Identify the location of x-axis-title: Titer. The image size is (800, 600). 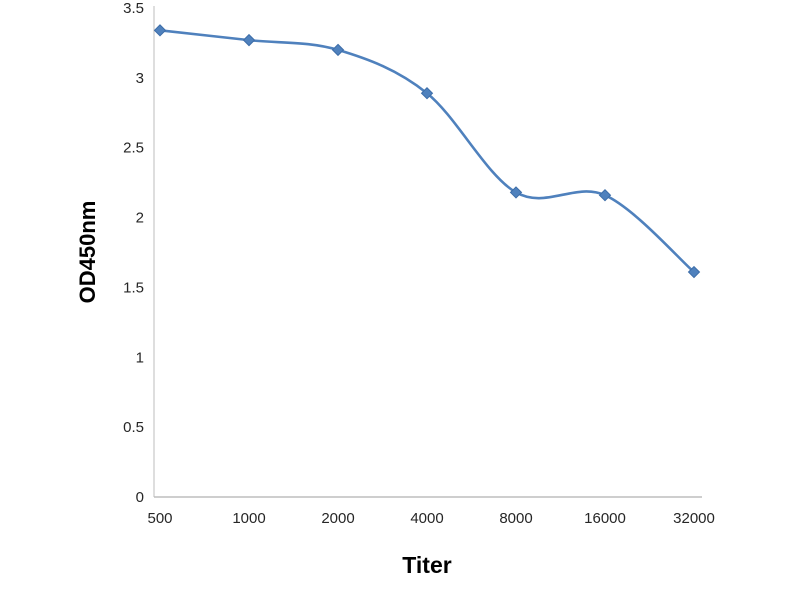
(427, 565).